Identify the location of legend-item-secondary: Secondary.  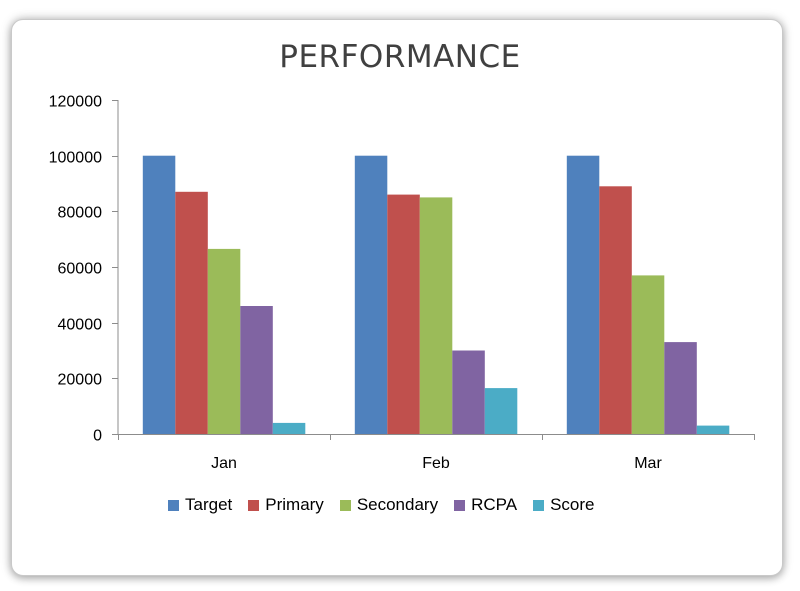
(389, 505).